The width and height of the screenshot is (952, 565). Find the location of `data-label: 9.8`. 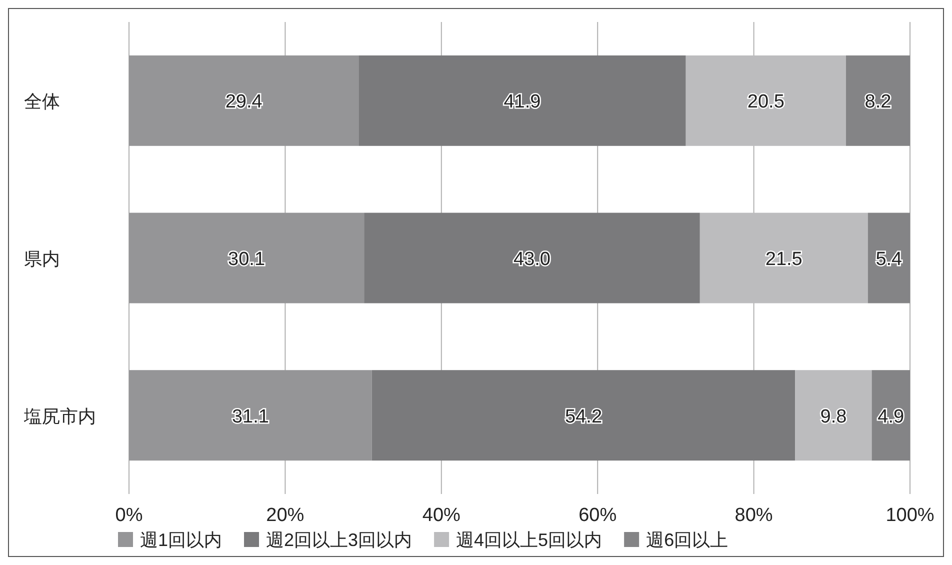

data-label: 9.8 is located at coordinates (833, 417).